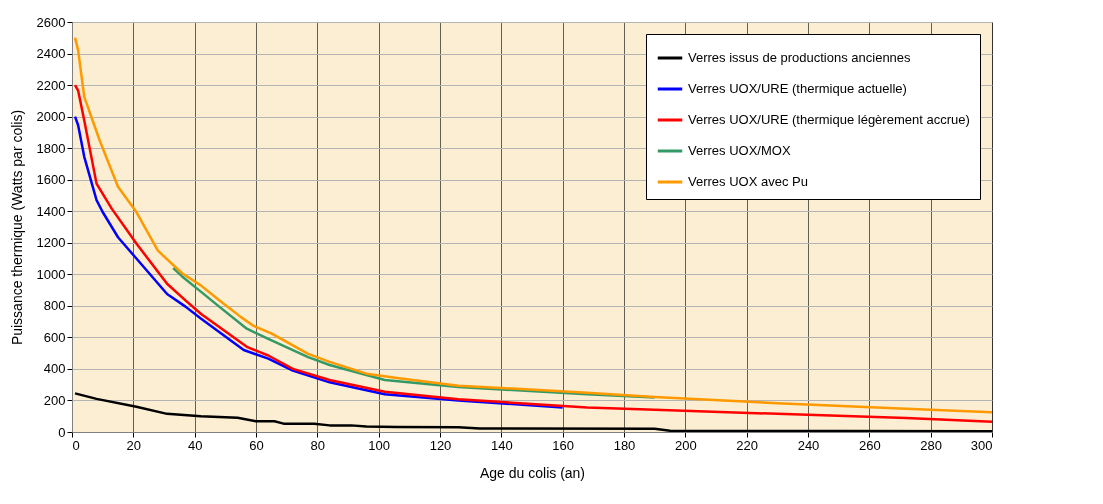 This screenshot has width=1103, height=504. Describe the element at coordinates (51, 148) in the screenshot. I see `y-tick-label: 1800` at that location.